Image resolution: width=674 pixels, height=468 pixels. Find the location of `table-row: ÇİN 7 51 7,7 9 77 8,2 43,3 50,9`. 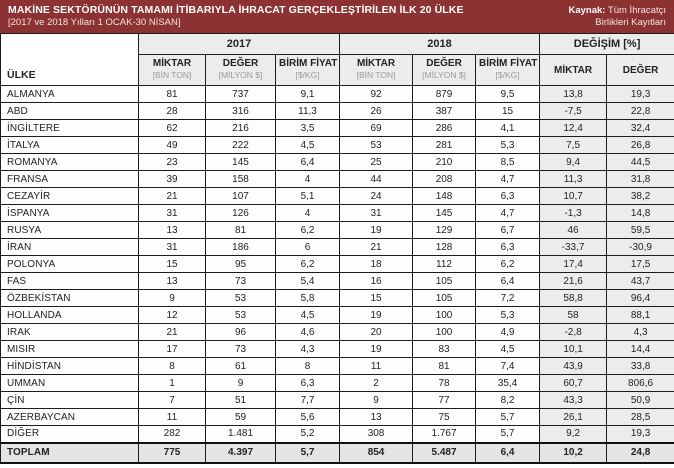

table-row: ÇİN 7 51 7,7 9 77 8,2 43,3 50,9 is located at coordinates (337, 400).